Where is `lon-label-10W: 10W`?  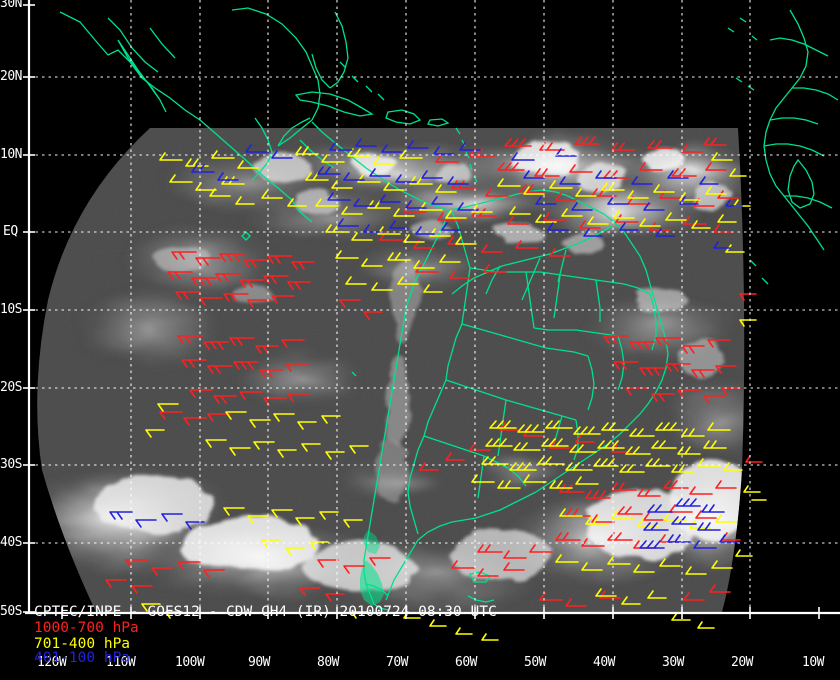
lon-label-10W: 10W is located at coordinates (813, 662).